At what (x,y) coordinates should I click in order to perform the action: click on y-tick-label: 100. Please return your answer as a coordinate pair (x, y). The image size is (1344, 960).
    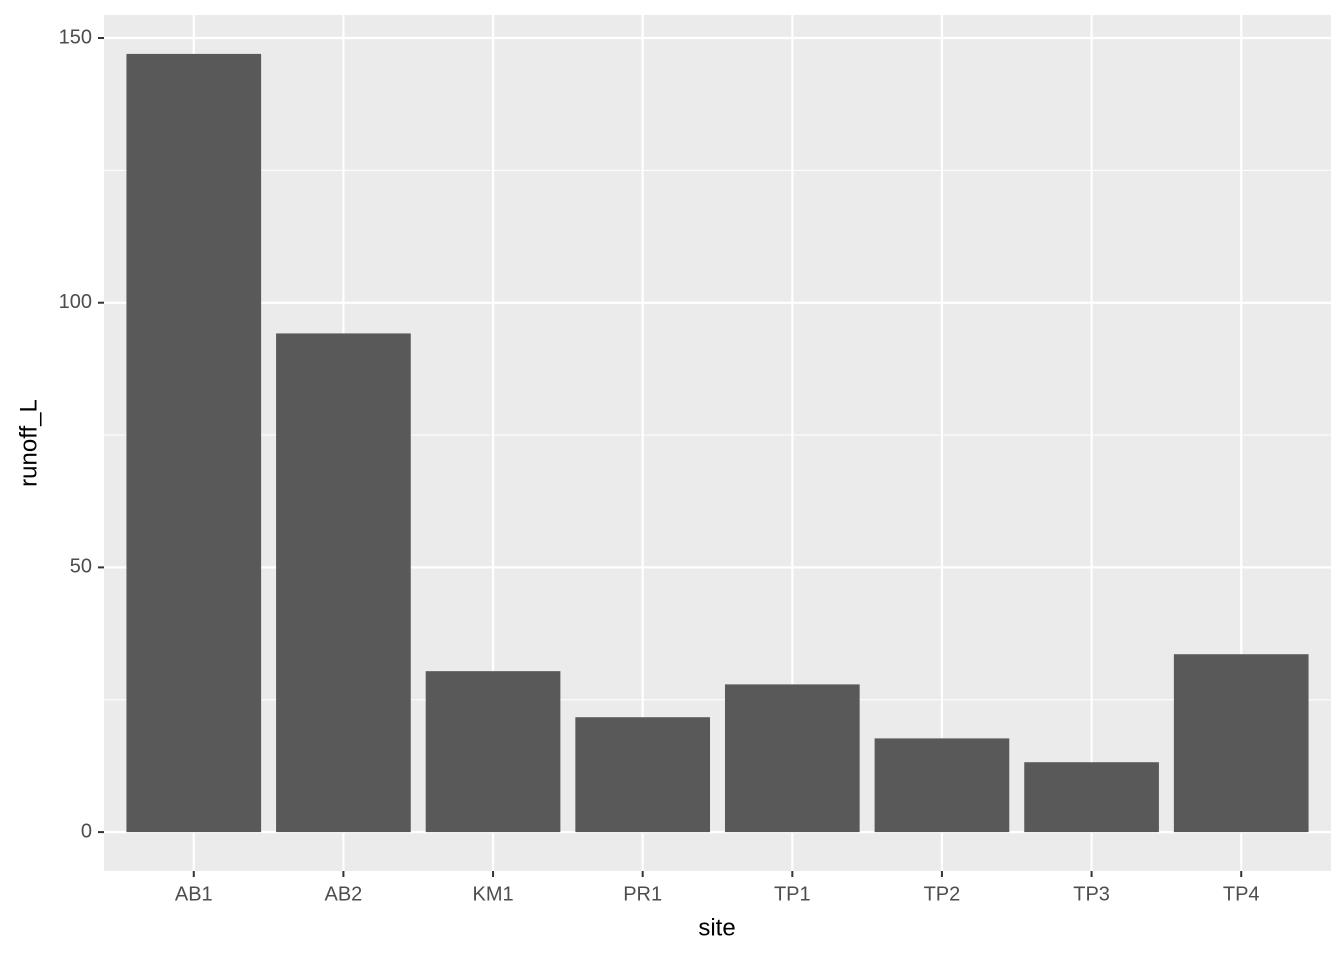
    Looking at the image, I should click on (75, 302).